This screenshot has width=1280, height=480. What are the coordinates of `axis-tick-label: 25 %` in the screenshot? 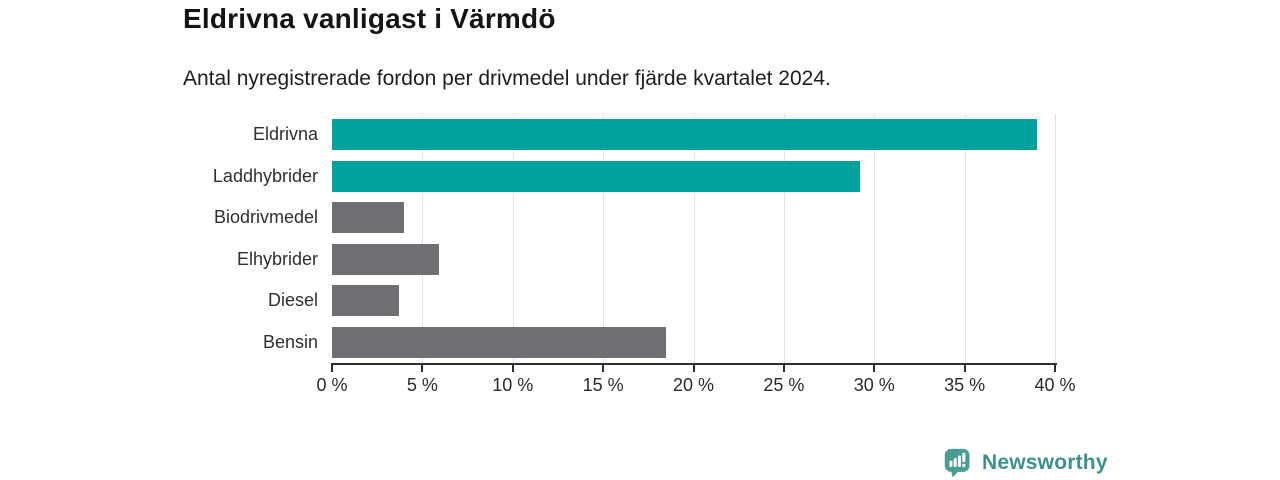 It's located at (784, 385).